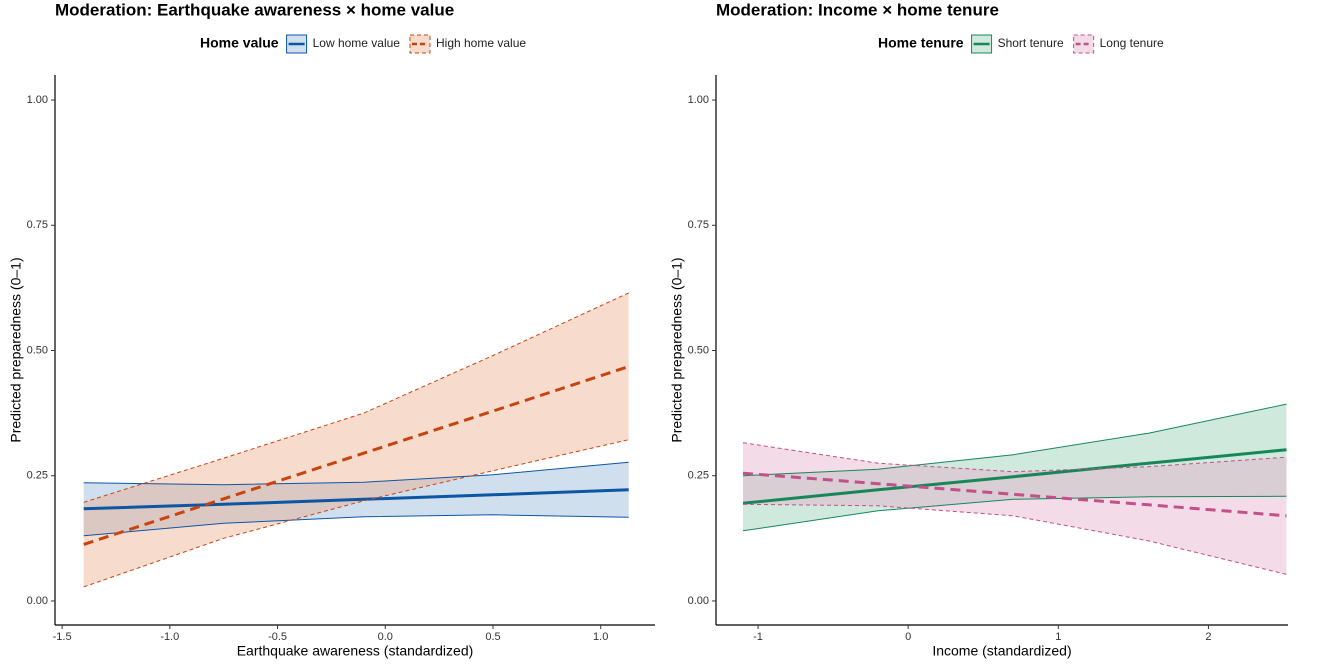 This screenshot has height=667, width=1325. What do you see at coordinates (357, 43) in the screenshot?
I see `legend-label: Low home value` at bounding box center [357, 43].